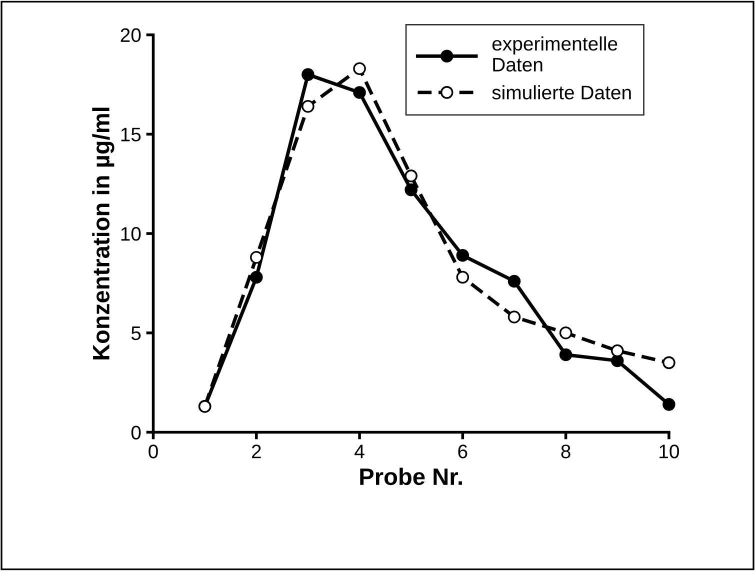 The image size is (755, 571). I want to click on x-axis-title: Probe Nr., so click(411, 477).